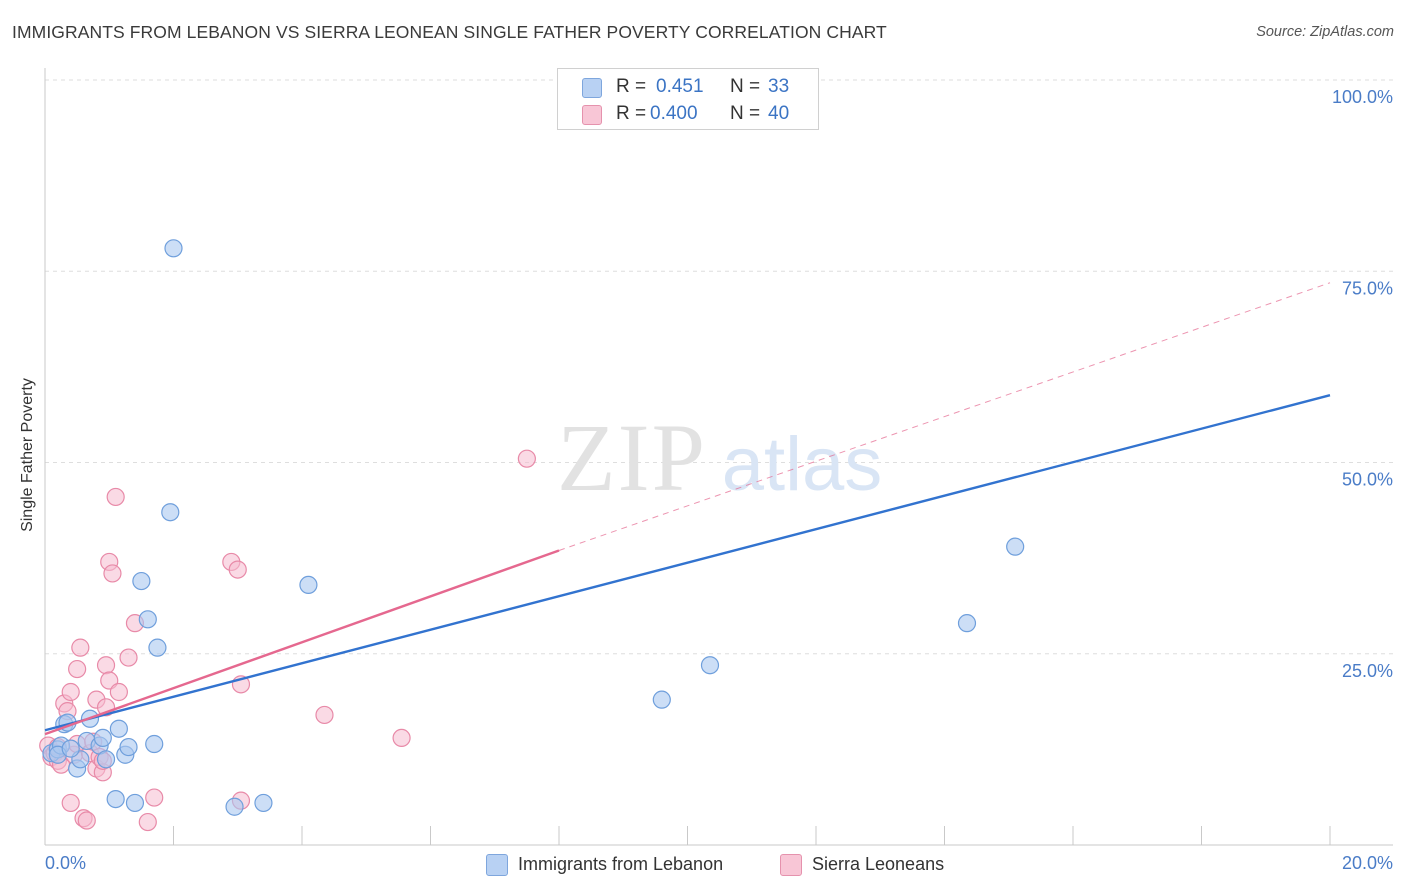  What do you see at coordinates (688, 99) in the screenshot?
I see `correlation-legend: R = 0.451 N = 33 R = 0.400 N = 40` at bounding box center [688, 99].